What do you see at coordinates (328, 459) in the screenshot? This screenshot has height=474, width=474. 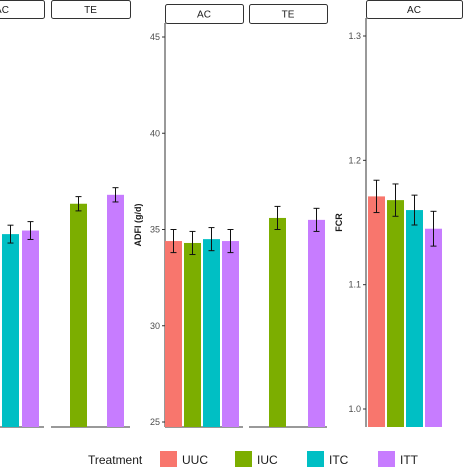 I see `legend-item-ITC: ITC` at bounding box center [328, 459].